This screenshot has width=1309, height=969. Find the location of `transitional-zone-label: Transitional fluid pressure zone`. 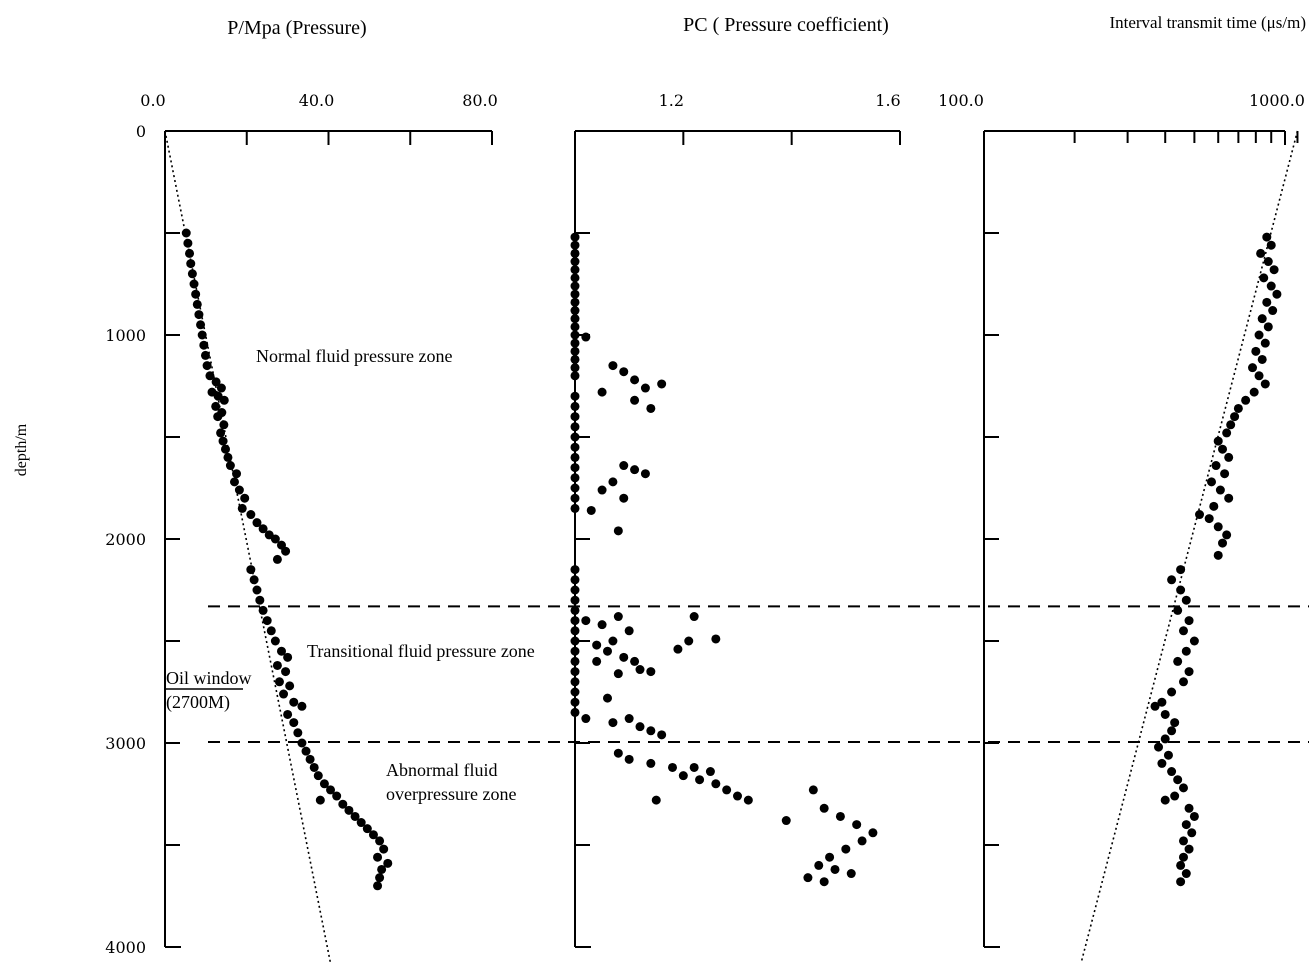

transitional-zone-label: Transitional fluid pressure zone is located at coordinates (421, 651).